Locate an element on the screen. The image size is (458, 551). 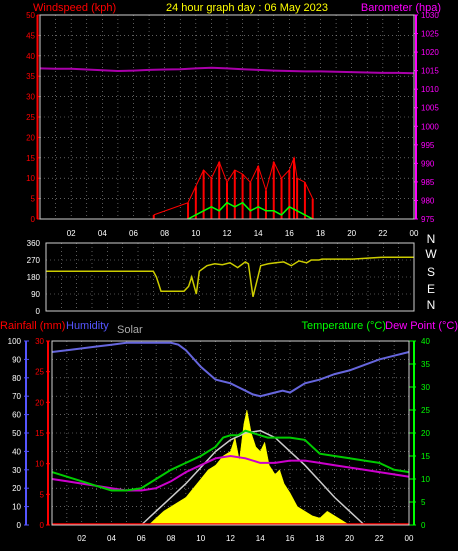
temperature-x-tick-label: 02 is located at coordinates (81, 538).